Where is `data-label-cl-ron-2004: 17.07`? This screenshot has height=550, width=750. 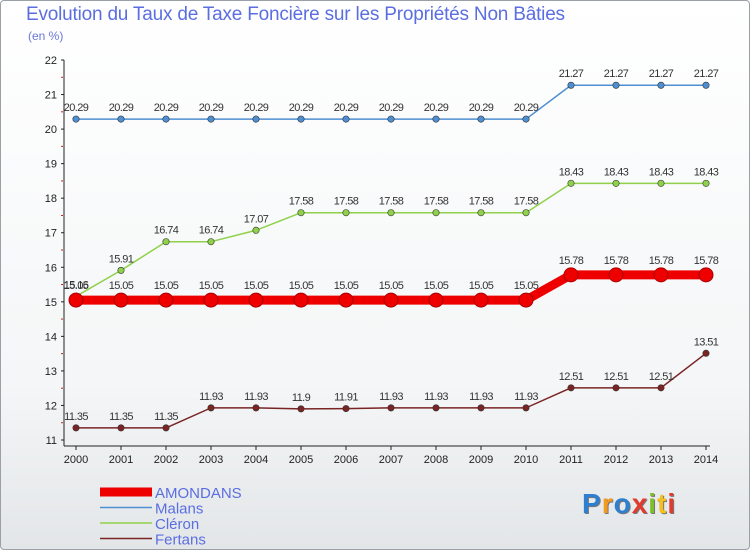
data-label-cl-ron-2004: 17.07 is located at coordinates (256, 219).